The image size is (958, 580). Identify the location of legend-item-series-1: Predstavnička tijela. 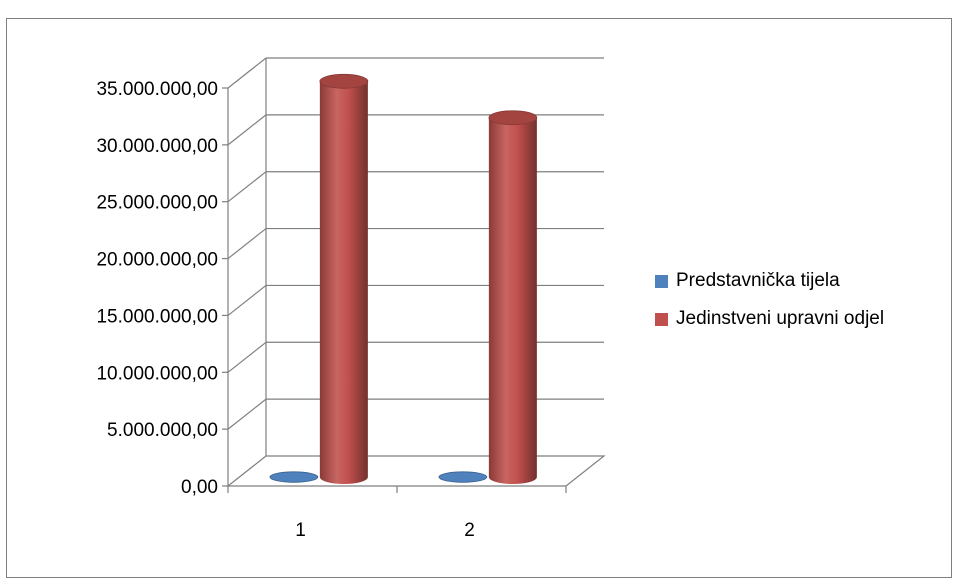
(769, 281).